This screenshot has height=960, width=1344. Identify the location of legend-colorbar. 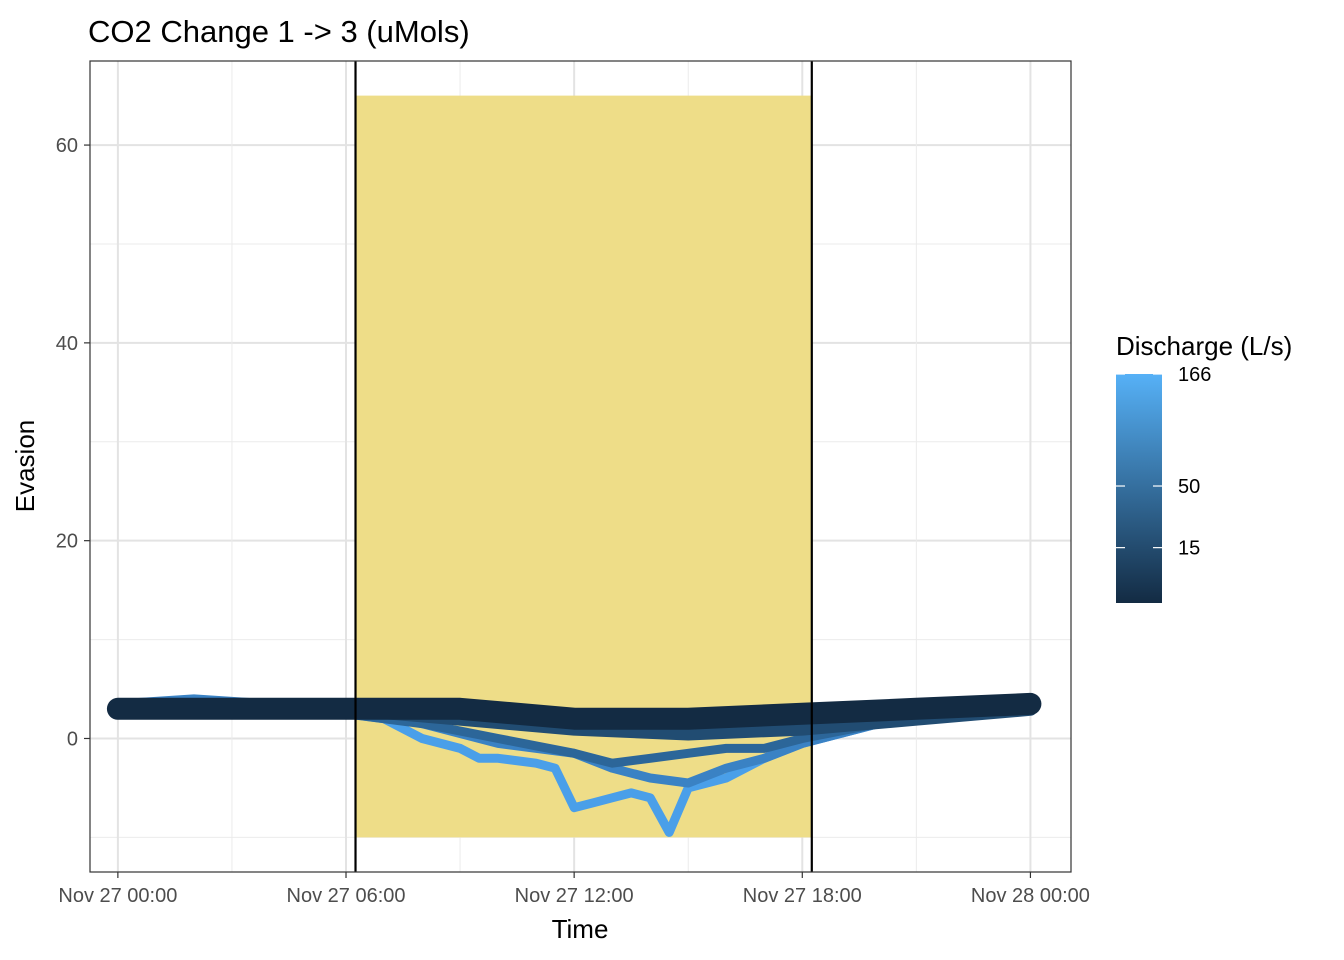
(1139, 488).